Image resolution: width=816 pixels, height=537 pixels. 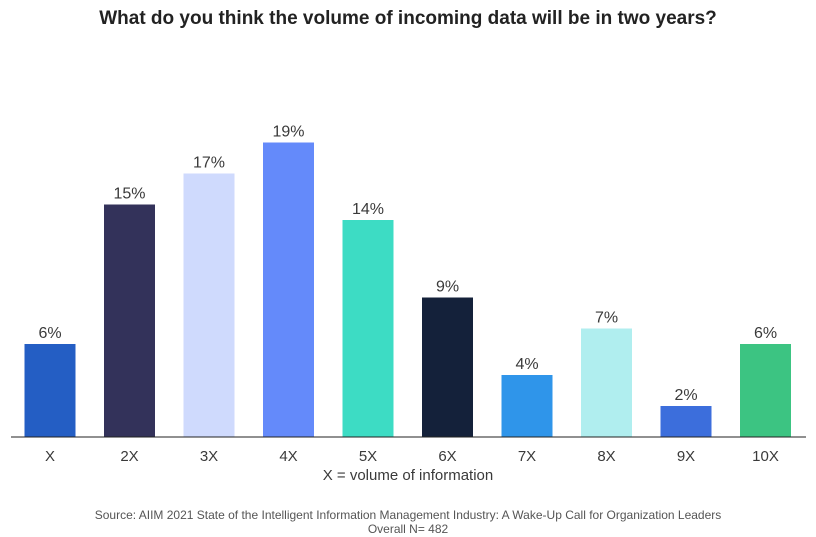 I want to click on bar-9x, so click(x=686, y=421).